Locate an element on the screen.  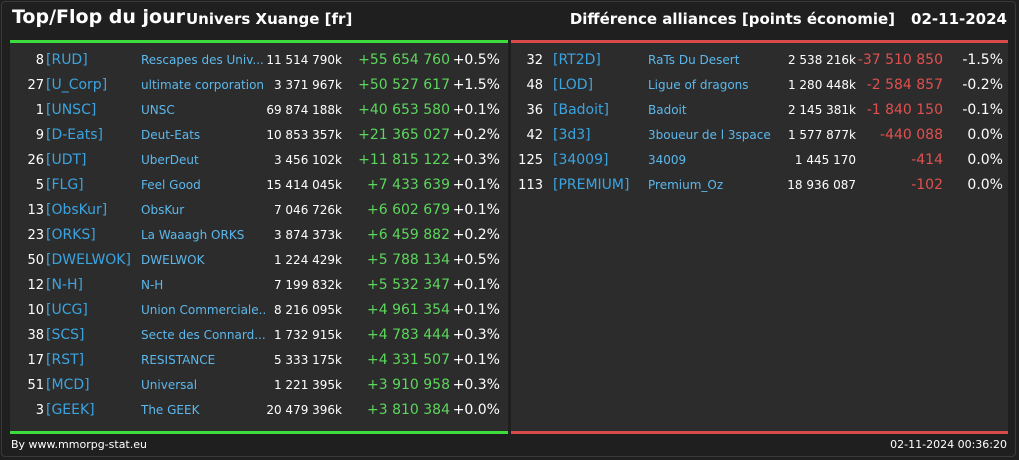
percent-change: +0.5% is located at coordinates (476, 60).